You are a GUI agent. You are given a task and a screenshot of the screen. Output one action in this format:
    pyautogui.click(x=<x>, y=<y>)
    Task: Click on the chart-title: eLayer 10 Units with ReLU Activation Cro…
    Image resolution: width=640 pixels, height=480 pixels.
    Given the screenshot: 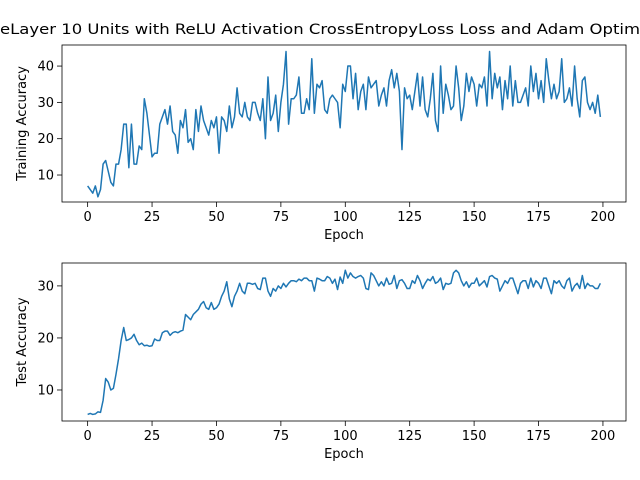 What is the action you would take?
    pyautogui.click(x=320, y=30)
    